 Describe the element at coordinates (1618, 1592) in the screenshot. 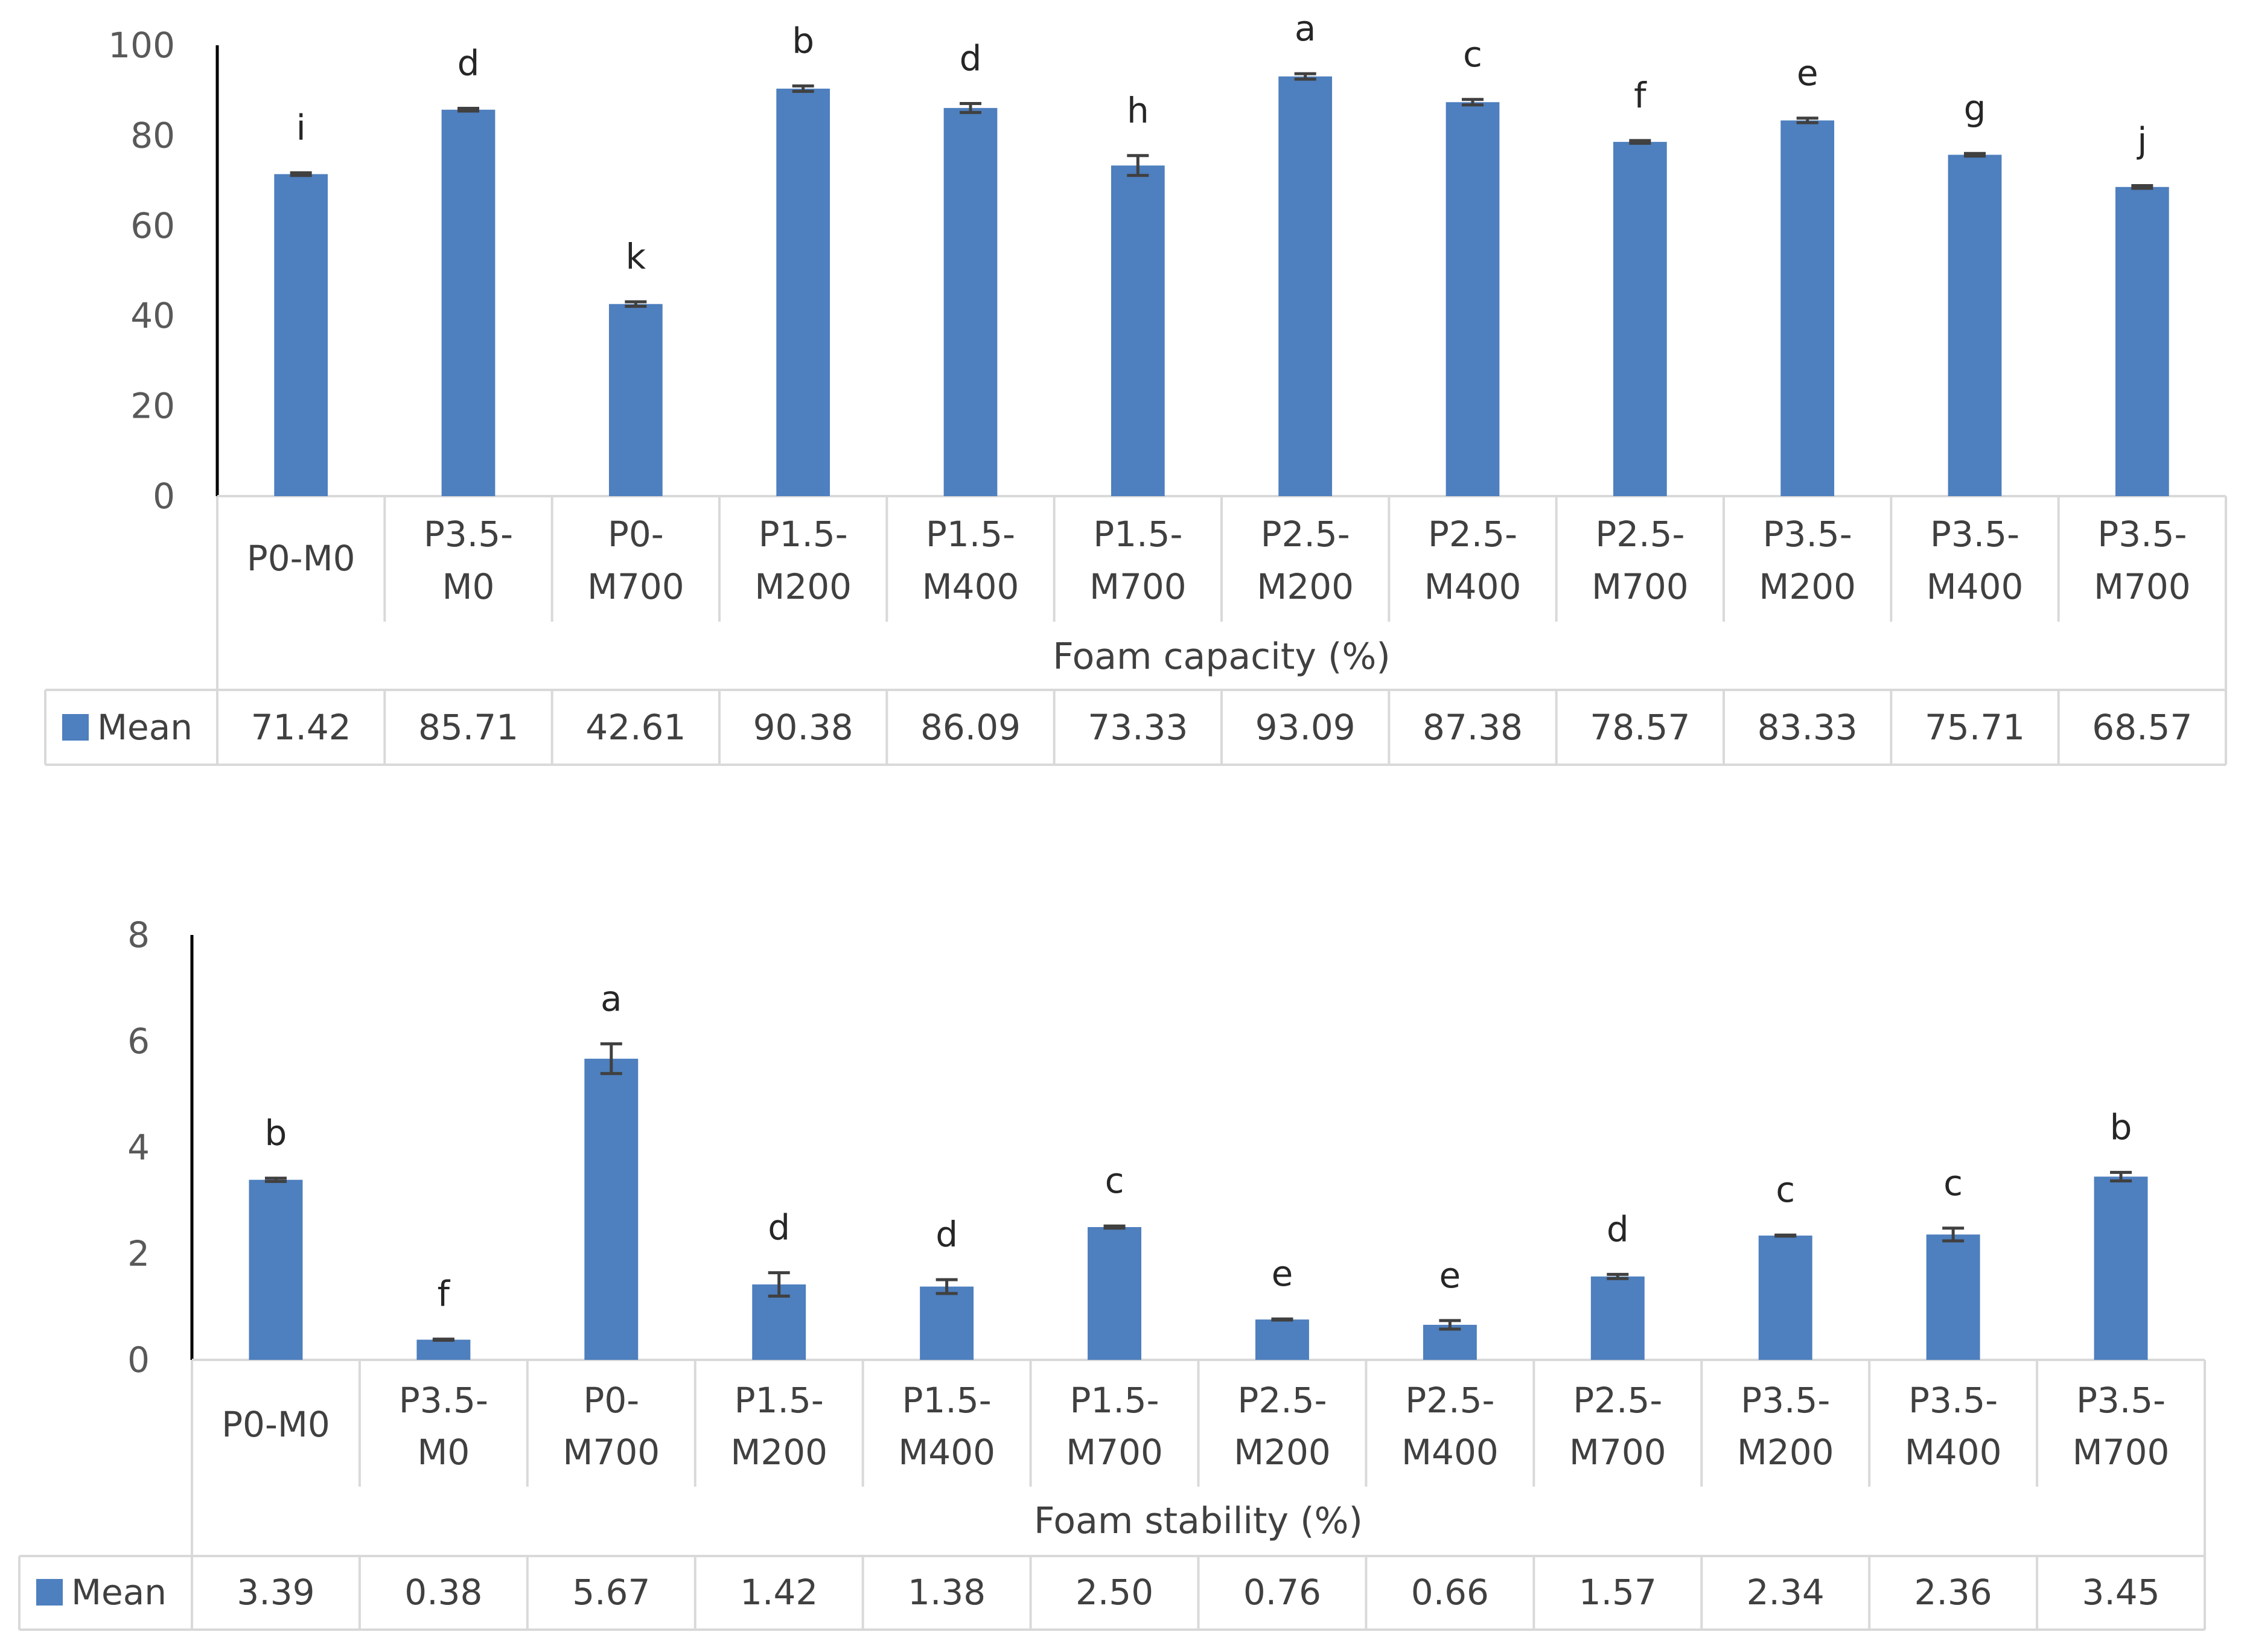

I see `data-value-label: 1.57` at that location.